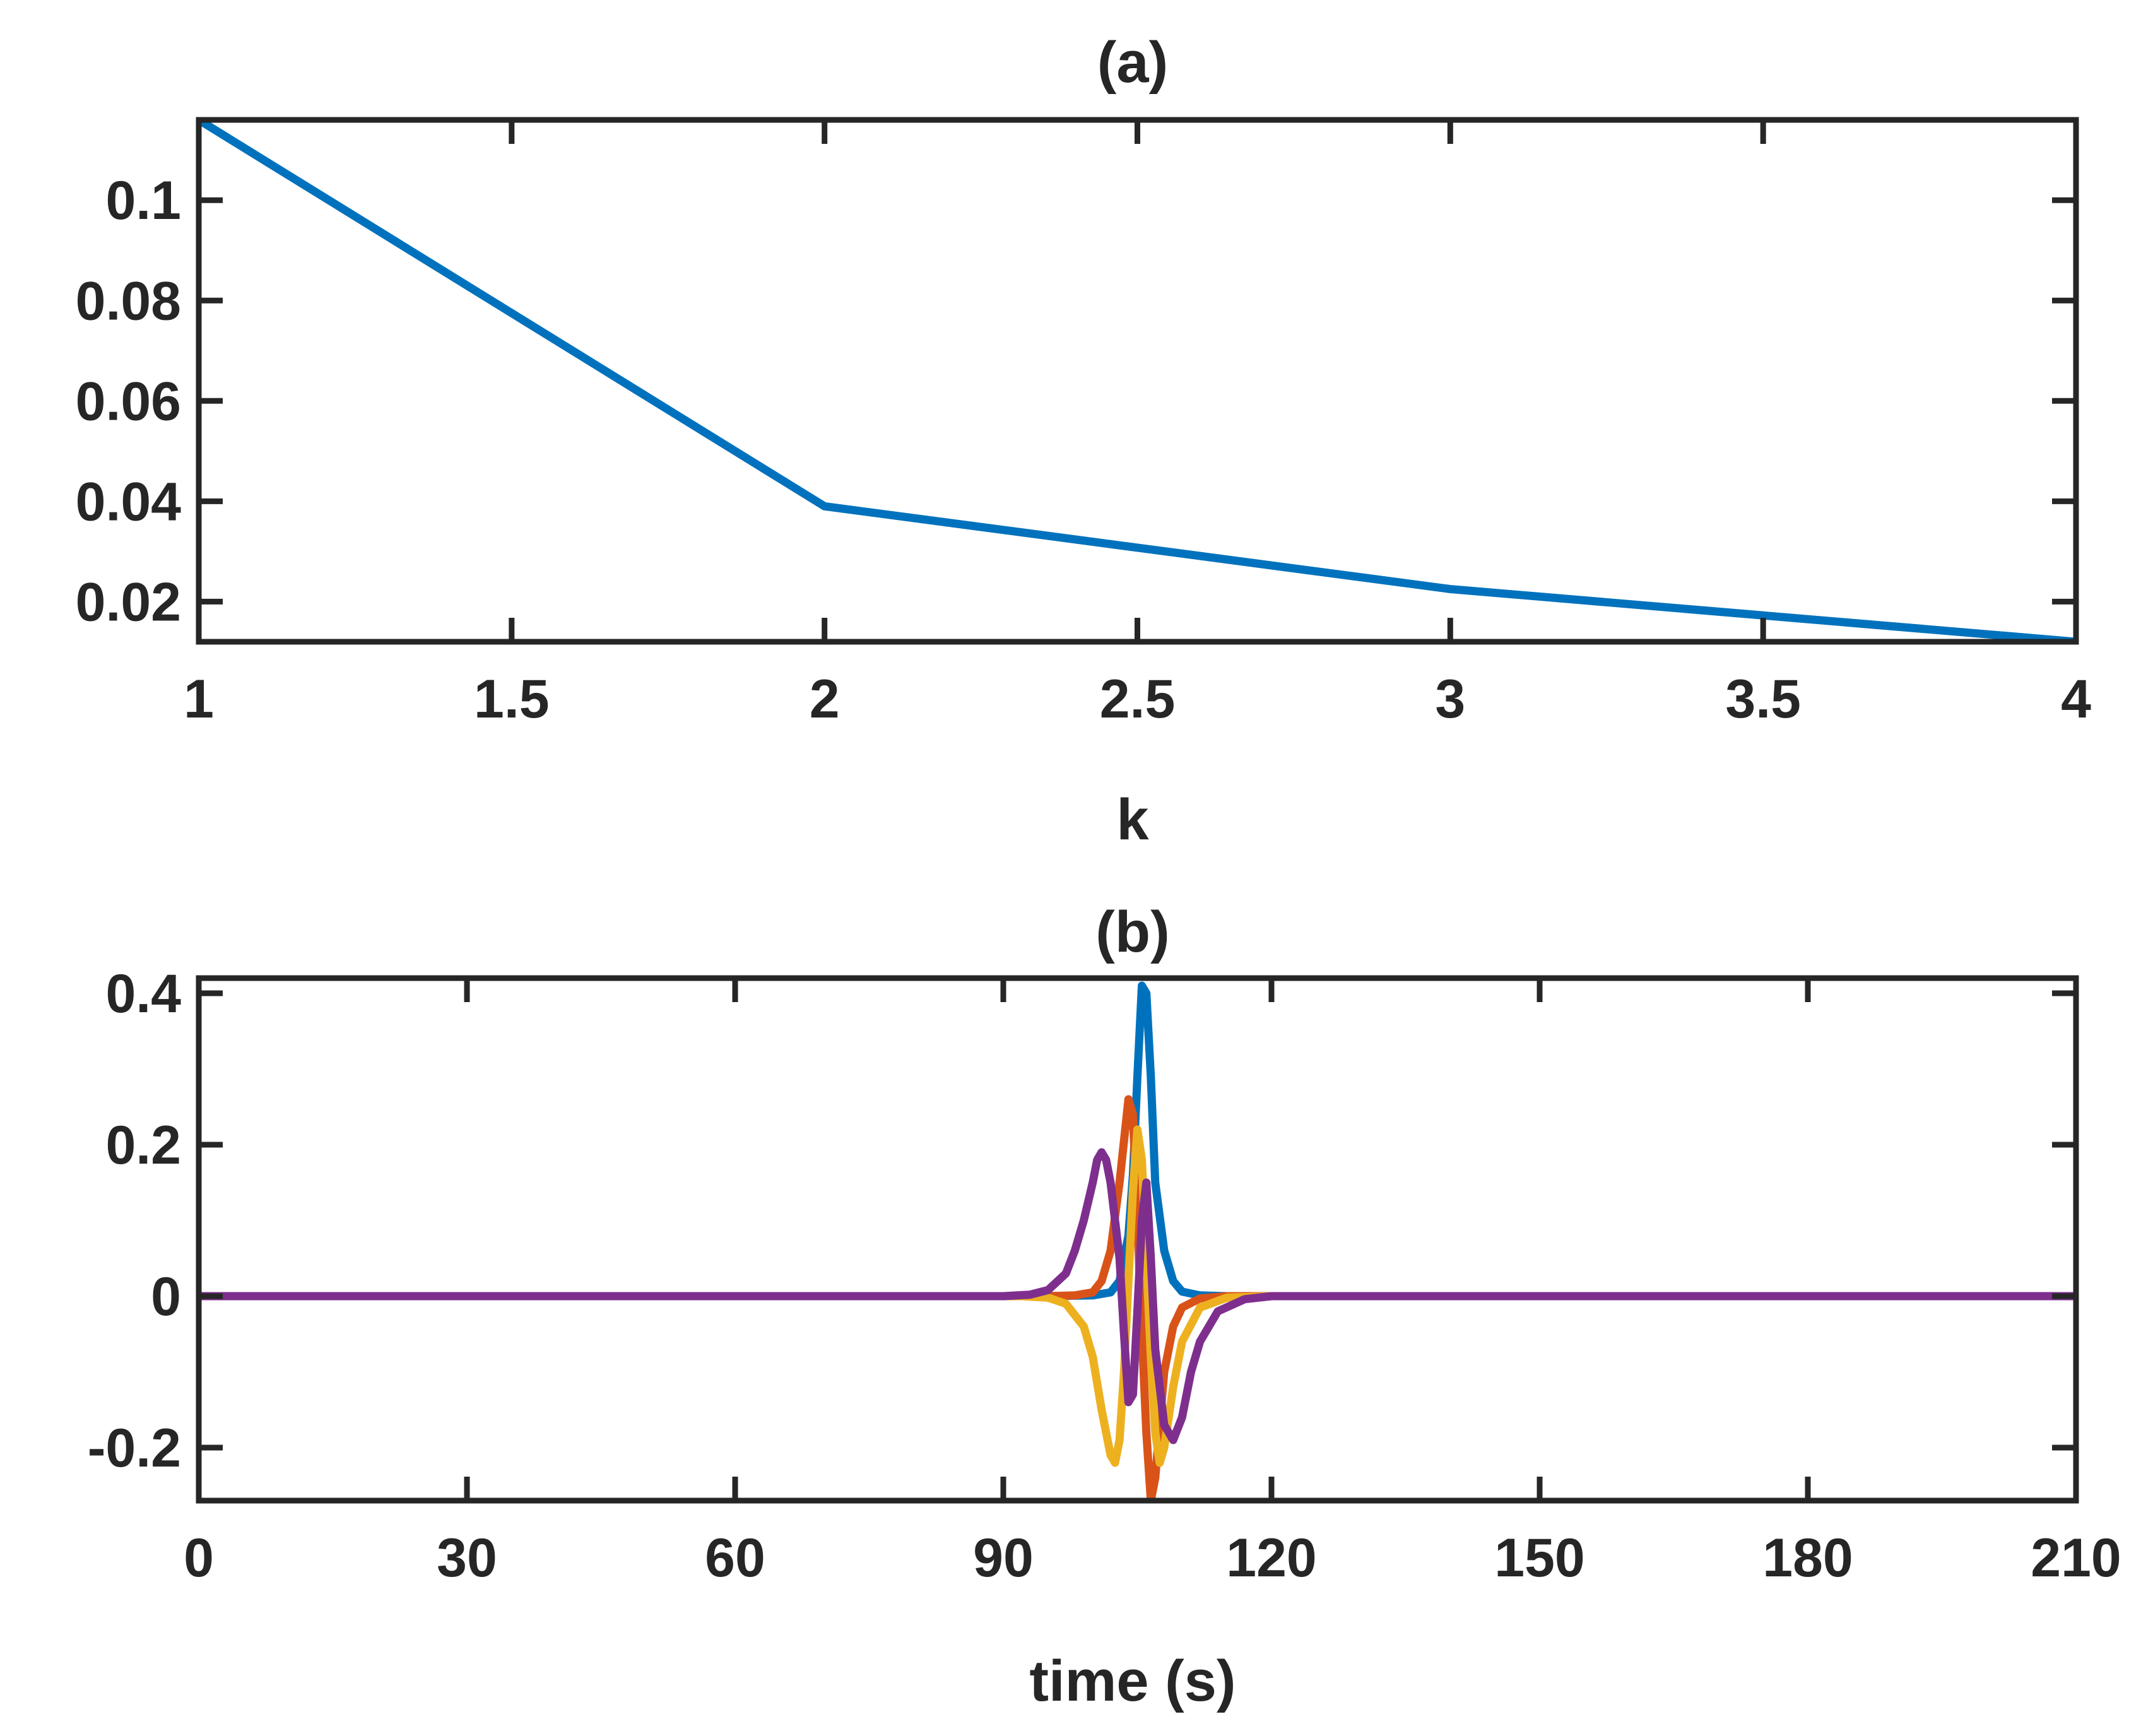 This screenshot has width=2153, height=1736. Describe the element at coordinates (1539, 1558) in the screenshot. I see `subplot-b-x-tick-label: 150` at that location.